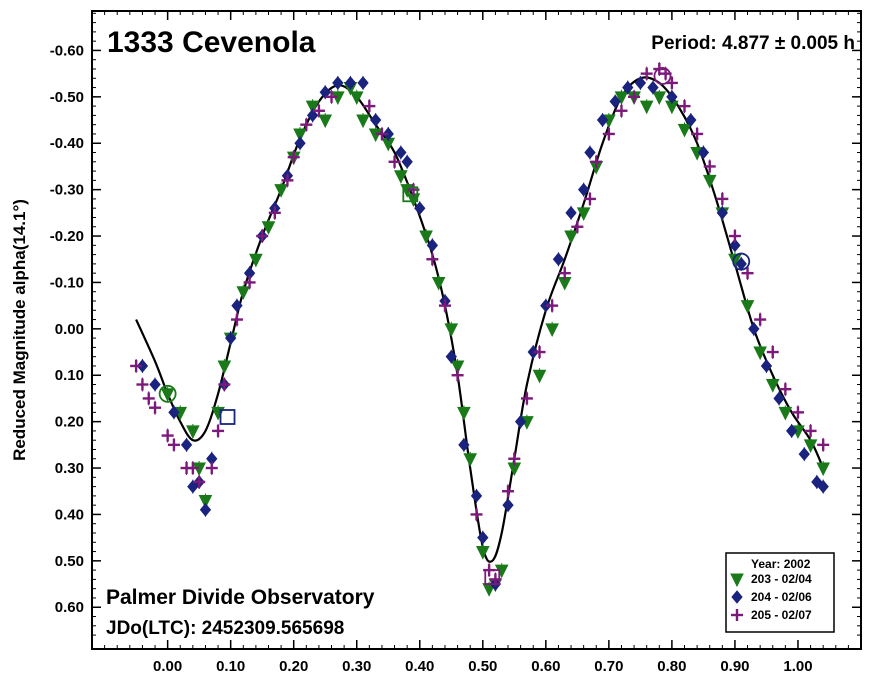  Describe the element at coordinates (781, 579) in the screenshot. I see `legend-label: 203 - 02/04` at that location.